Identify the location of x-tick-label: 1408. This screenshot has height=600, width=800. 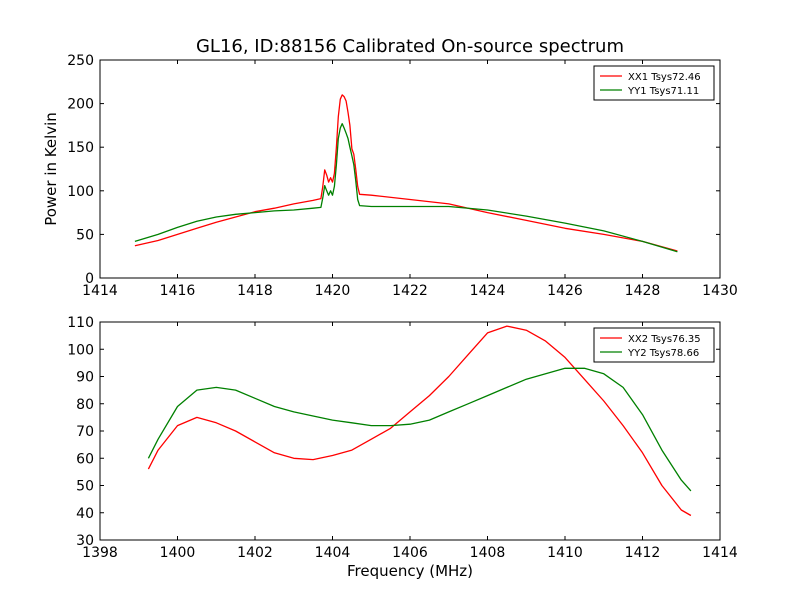
(488, 553).